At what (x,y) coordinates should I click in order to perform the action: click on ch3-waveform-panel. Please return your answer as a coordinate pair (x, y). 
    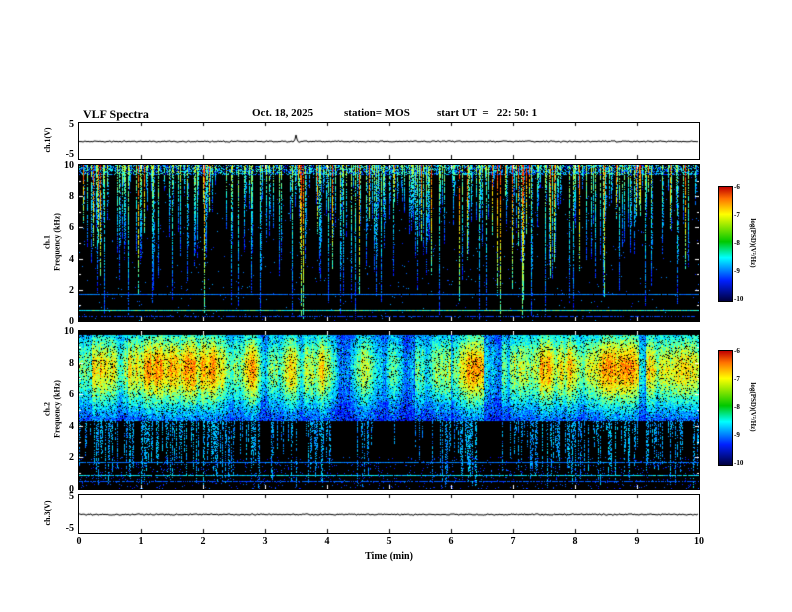
    Looking at the image, I should click on (389, 514).